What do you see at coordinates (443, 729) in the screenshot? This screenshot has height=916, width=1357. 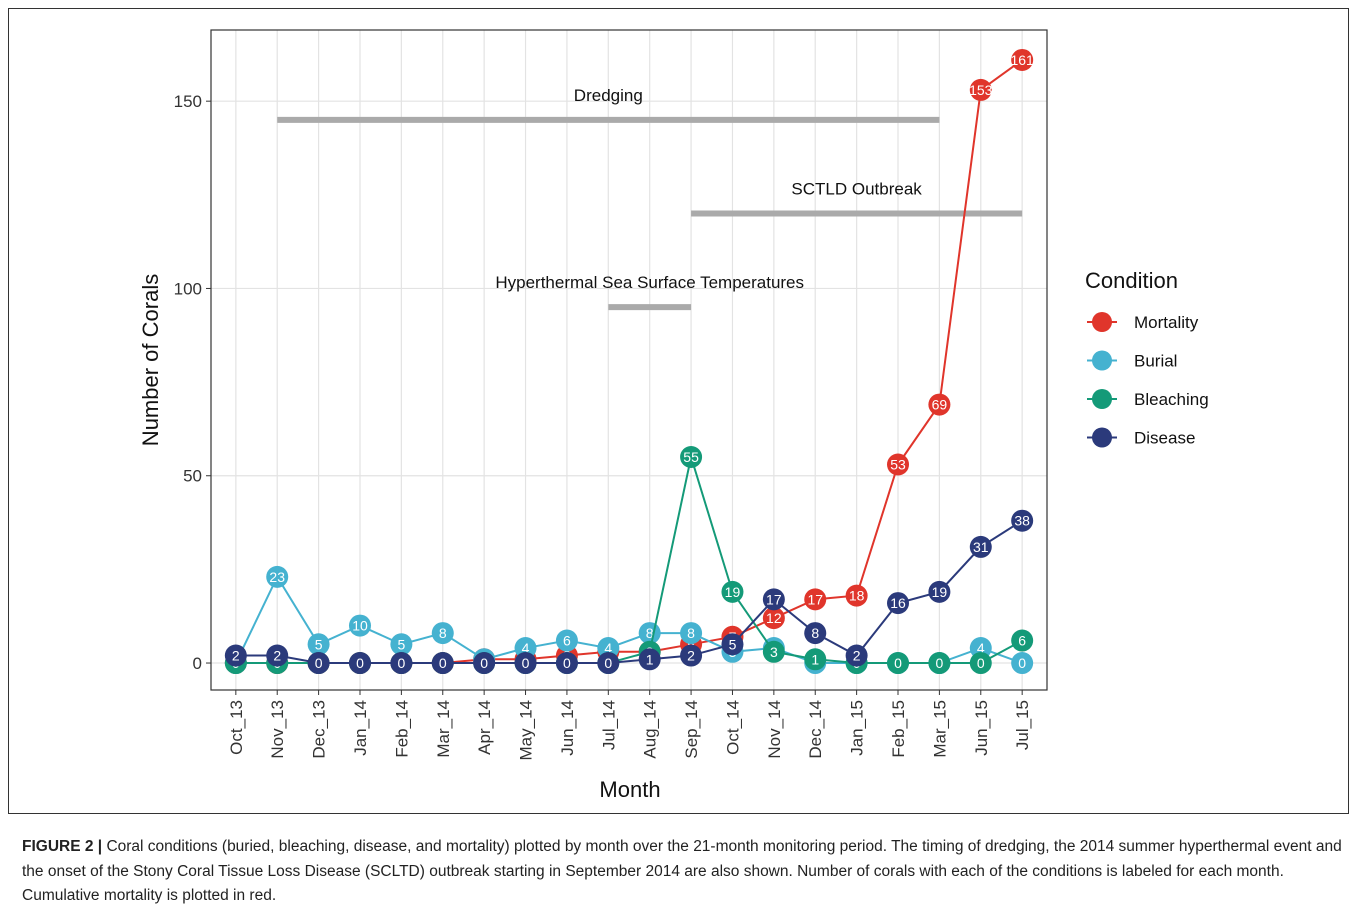 I see `x-tick-label: Mar_14` at bounding box center [443, 729].